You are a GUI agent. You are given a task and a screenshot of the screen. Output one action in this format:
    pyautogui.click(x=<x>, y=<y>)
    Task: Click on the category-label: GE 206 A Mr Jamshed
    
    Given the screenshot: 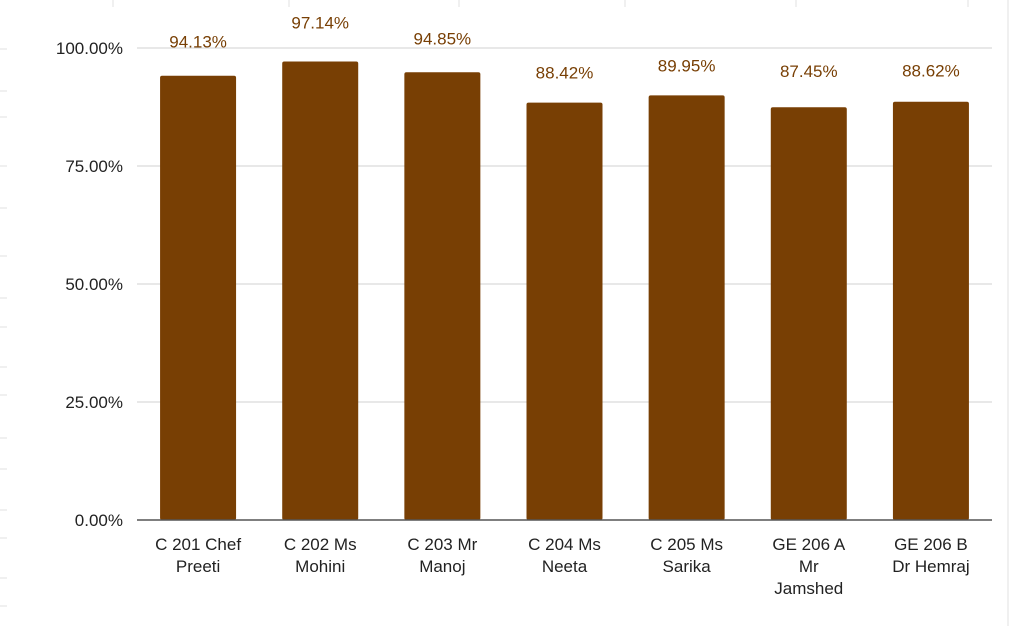 What is the action you would take?
    pyautogui.click(x=808, y=566)
    